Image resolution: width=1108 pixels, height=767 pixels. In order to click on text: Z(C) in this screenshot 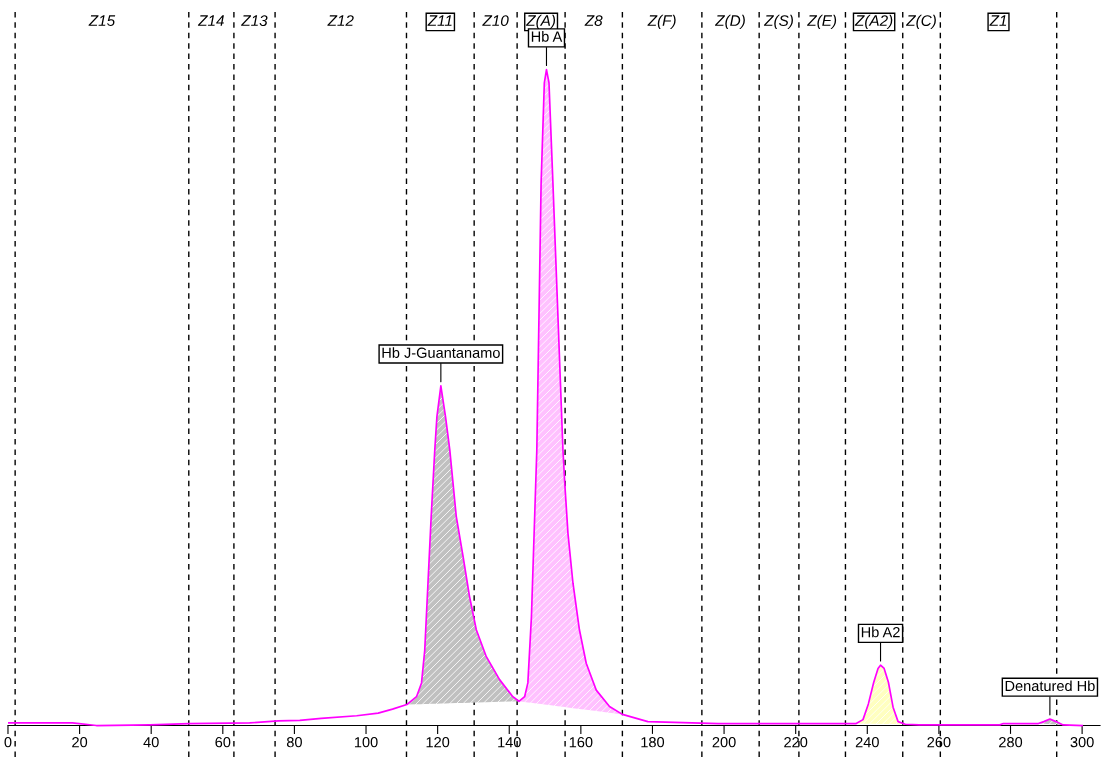, I will do `click(920, 22)`.